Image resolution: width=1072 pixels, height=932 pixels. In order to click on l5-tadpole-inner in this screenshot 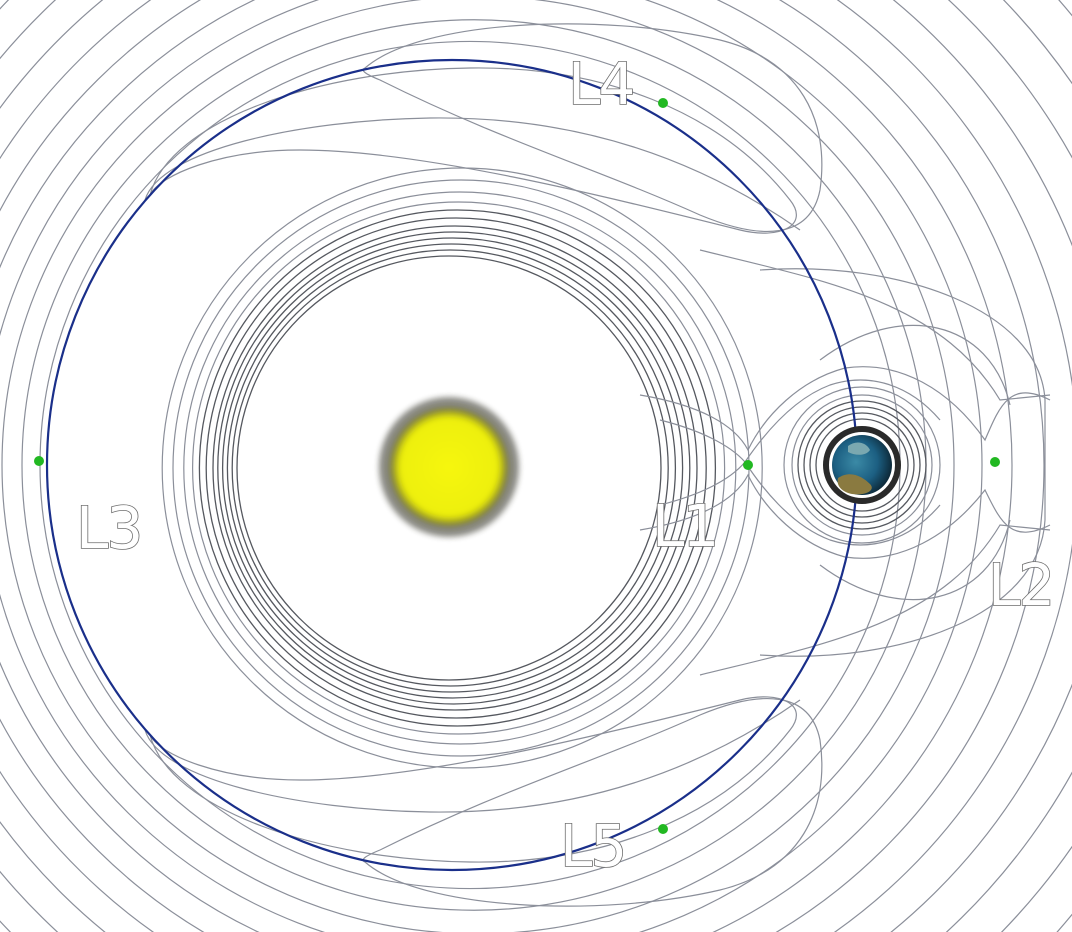, I will do `click(472, 756)`.